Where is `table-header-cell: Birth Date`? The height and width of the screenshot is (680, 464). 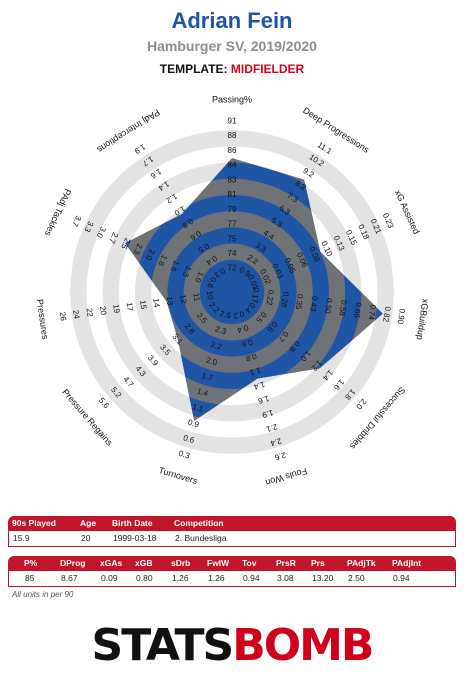
table-header-cell: Birth Date is located at coordinates (132, 523).